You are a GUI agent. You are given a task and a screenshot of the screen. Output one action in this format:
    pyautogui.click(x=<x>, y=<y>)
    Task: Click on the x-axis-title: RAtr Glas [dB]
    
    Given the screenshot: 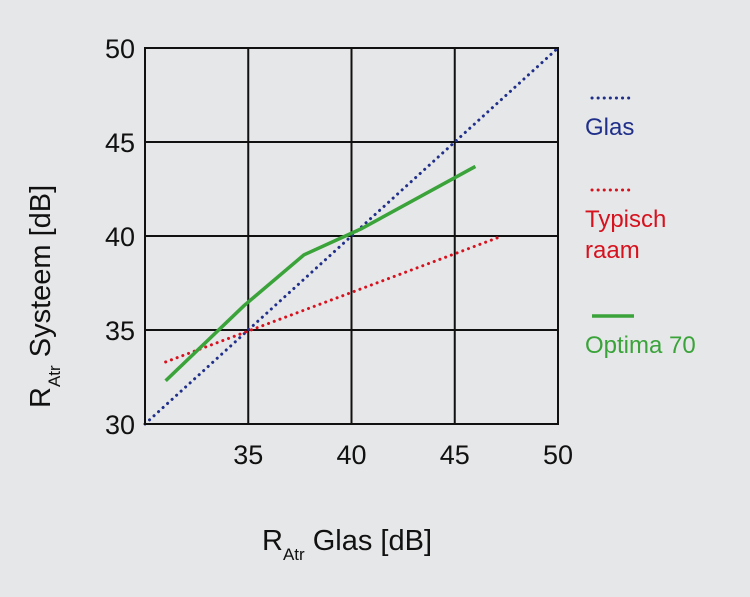 What is the action you would take?
    pyautogui.click(x=347, y=544)
    